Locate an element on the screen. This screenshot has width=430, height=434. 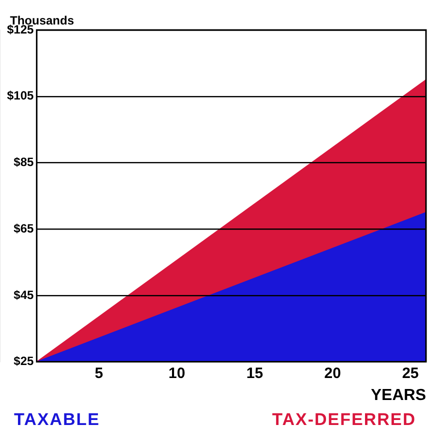
y-tick-label: $25 is located at coordinates (24, 361).